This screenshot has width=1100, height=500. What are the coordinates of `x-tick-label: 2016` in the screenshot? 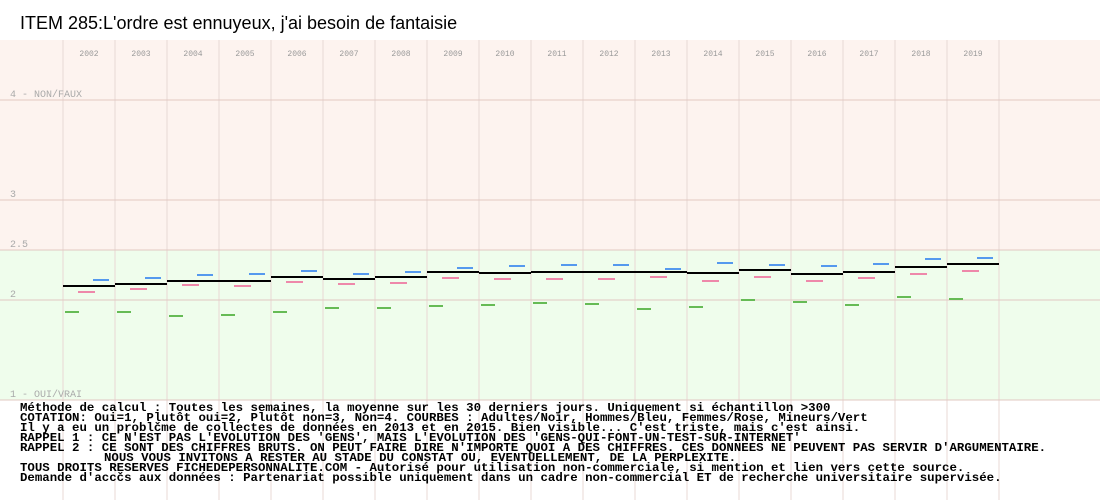 It's located at (816, 54).